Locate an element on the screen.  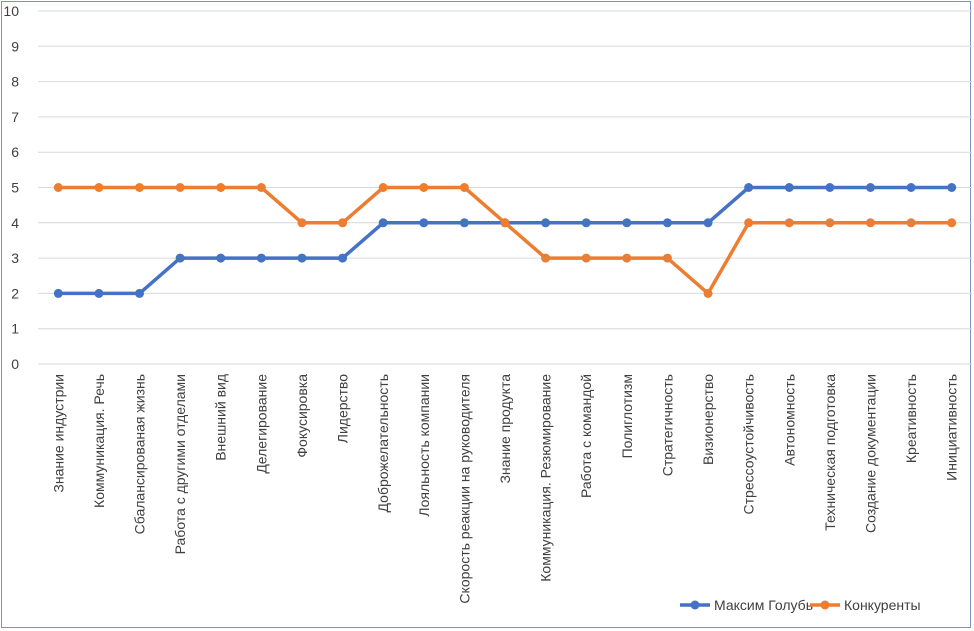
x-tick-label: Делегирование is located at coordinates (261, 424).